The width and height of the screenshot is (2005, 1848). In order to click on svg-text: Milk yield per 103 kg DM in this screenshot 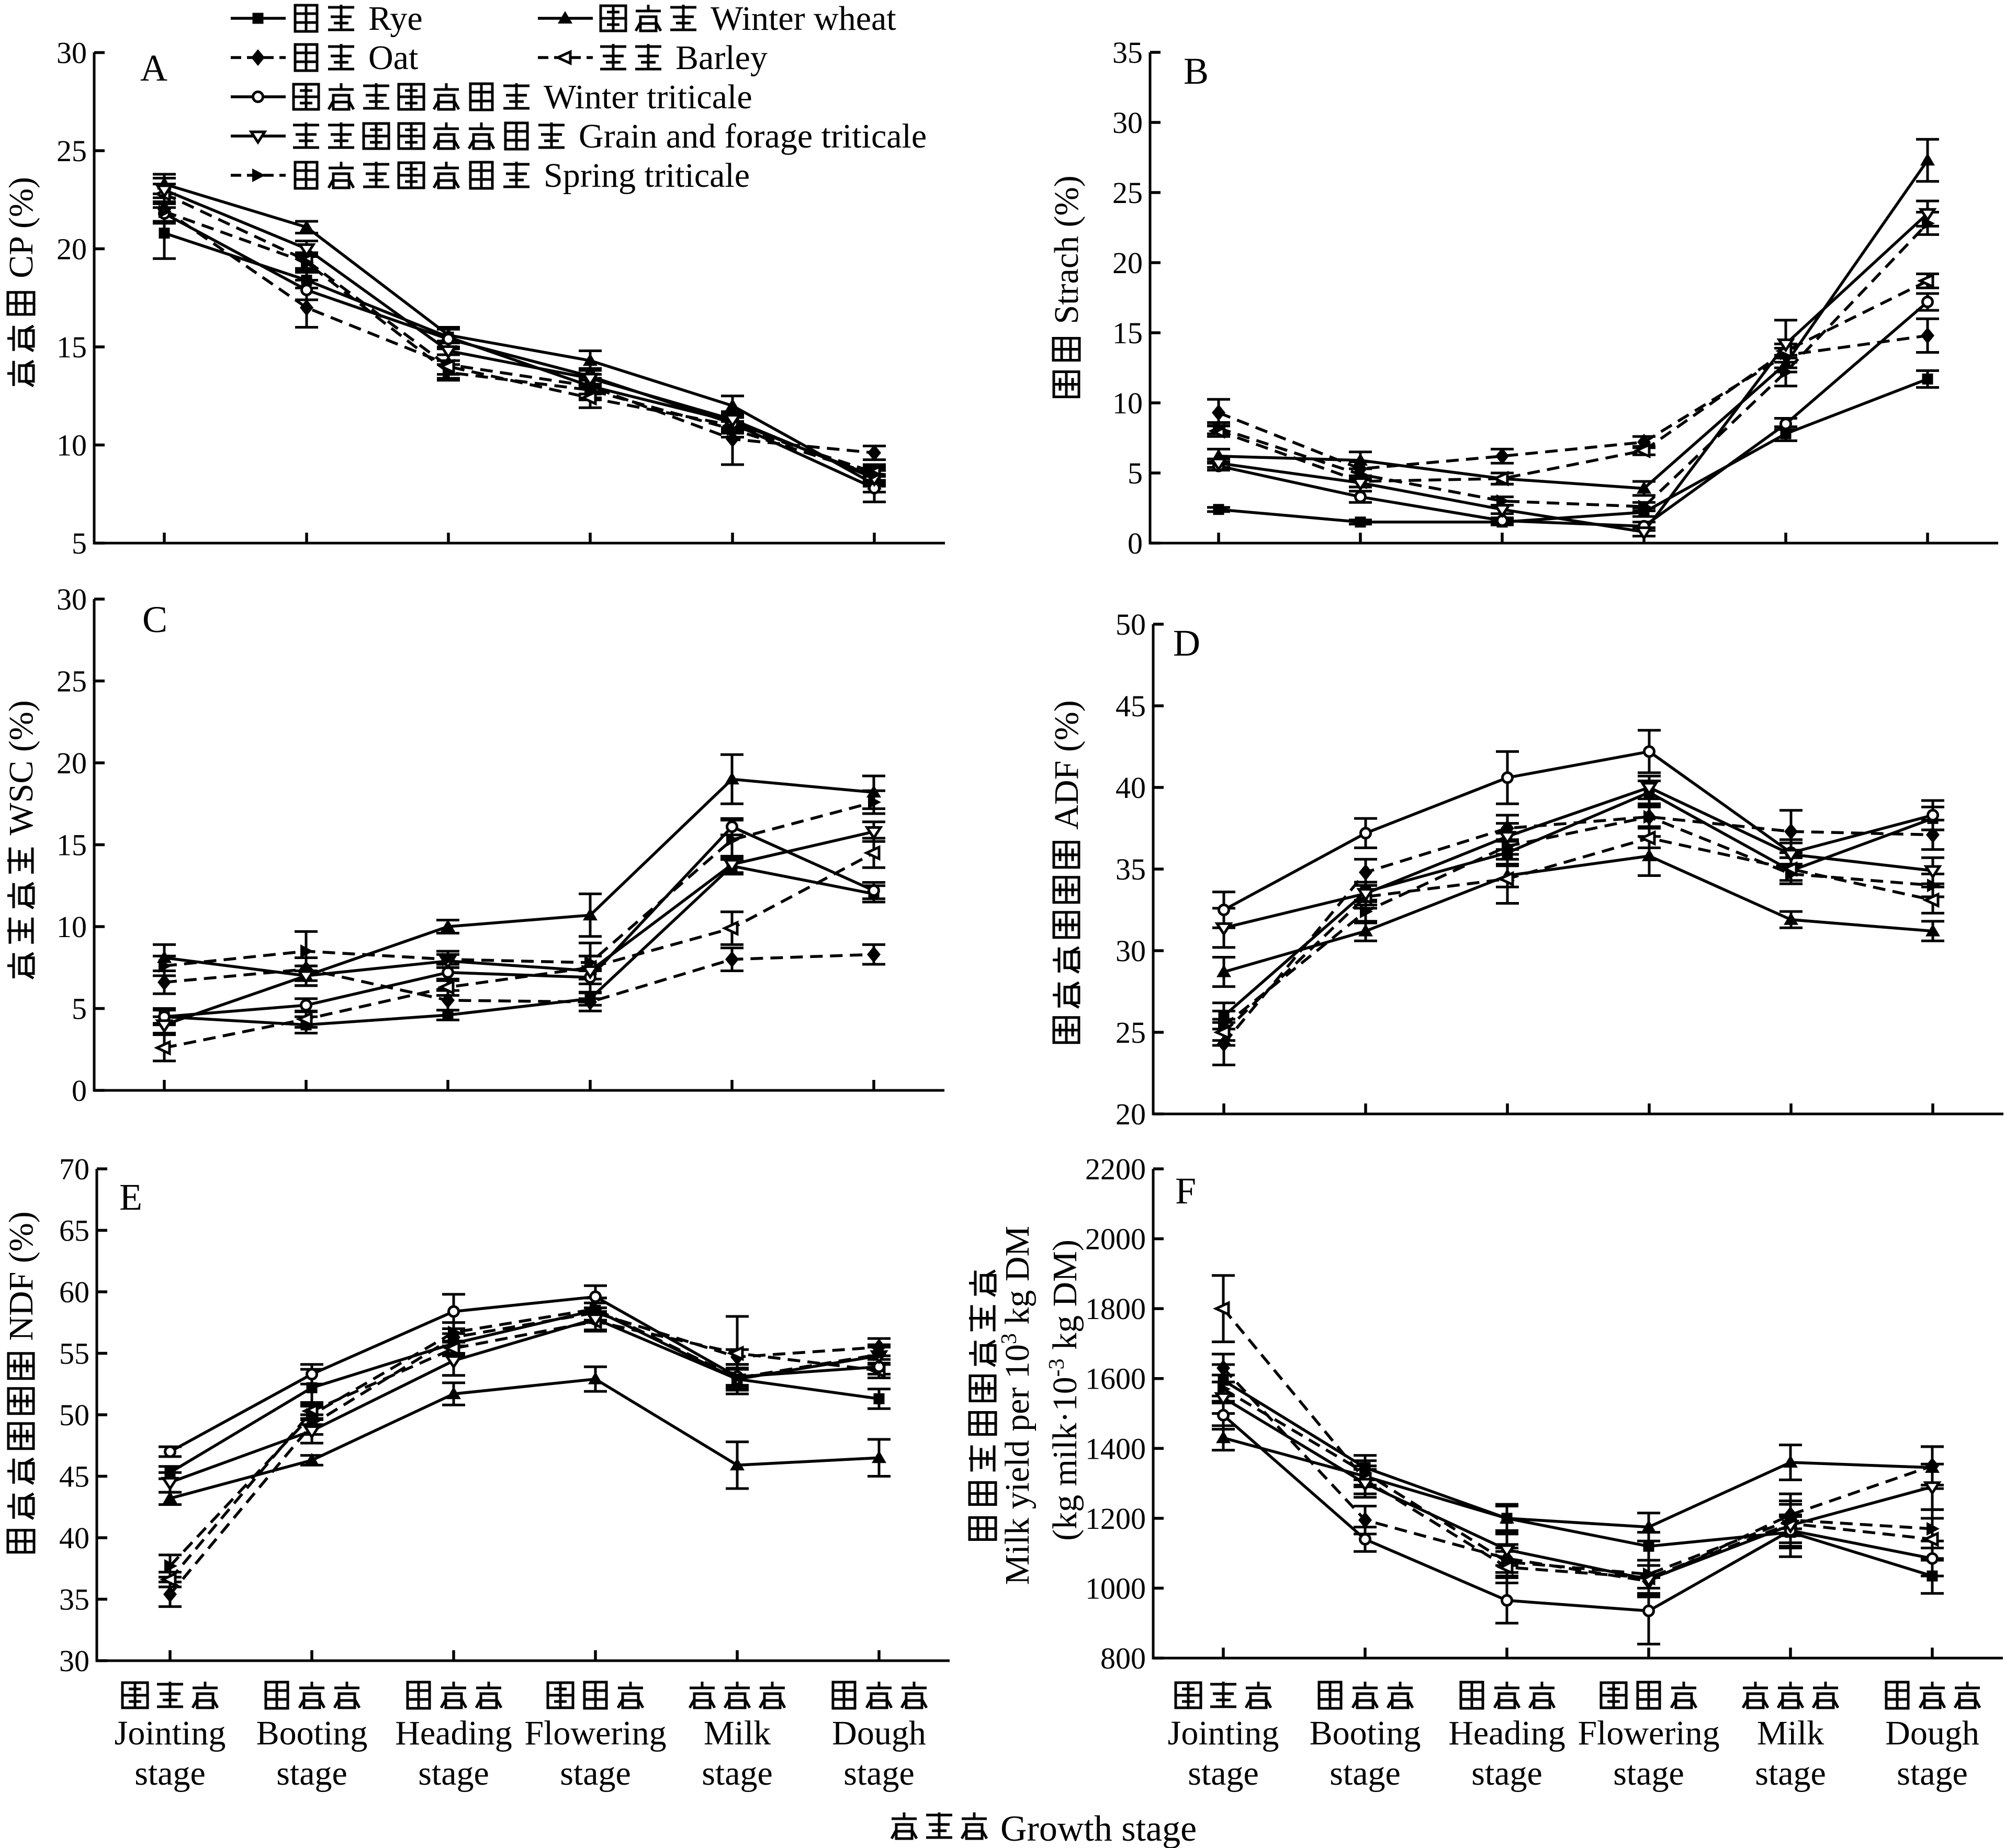, I will do `click(1017, 1405)`.